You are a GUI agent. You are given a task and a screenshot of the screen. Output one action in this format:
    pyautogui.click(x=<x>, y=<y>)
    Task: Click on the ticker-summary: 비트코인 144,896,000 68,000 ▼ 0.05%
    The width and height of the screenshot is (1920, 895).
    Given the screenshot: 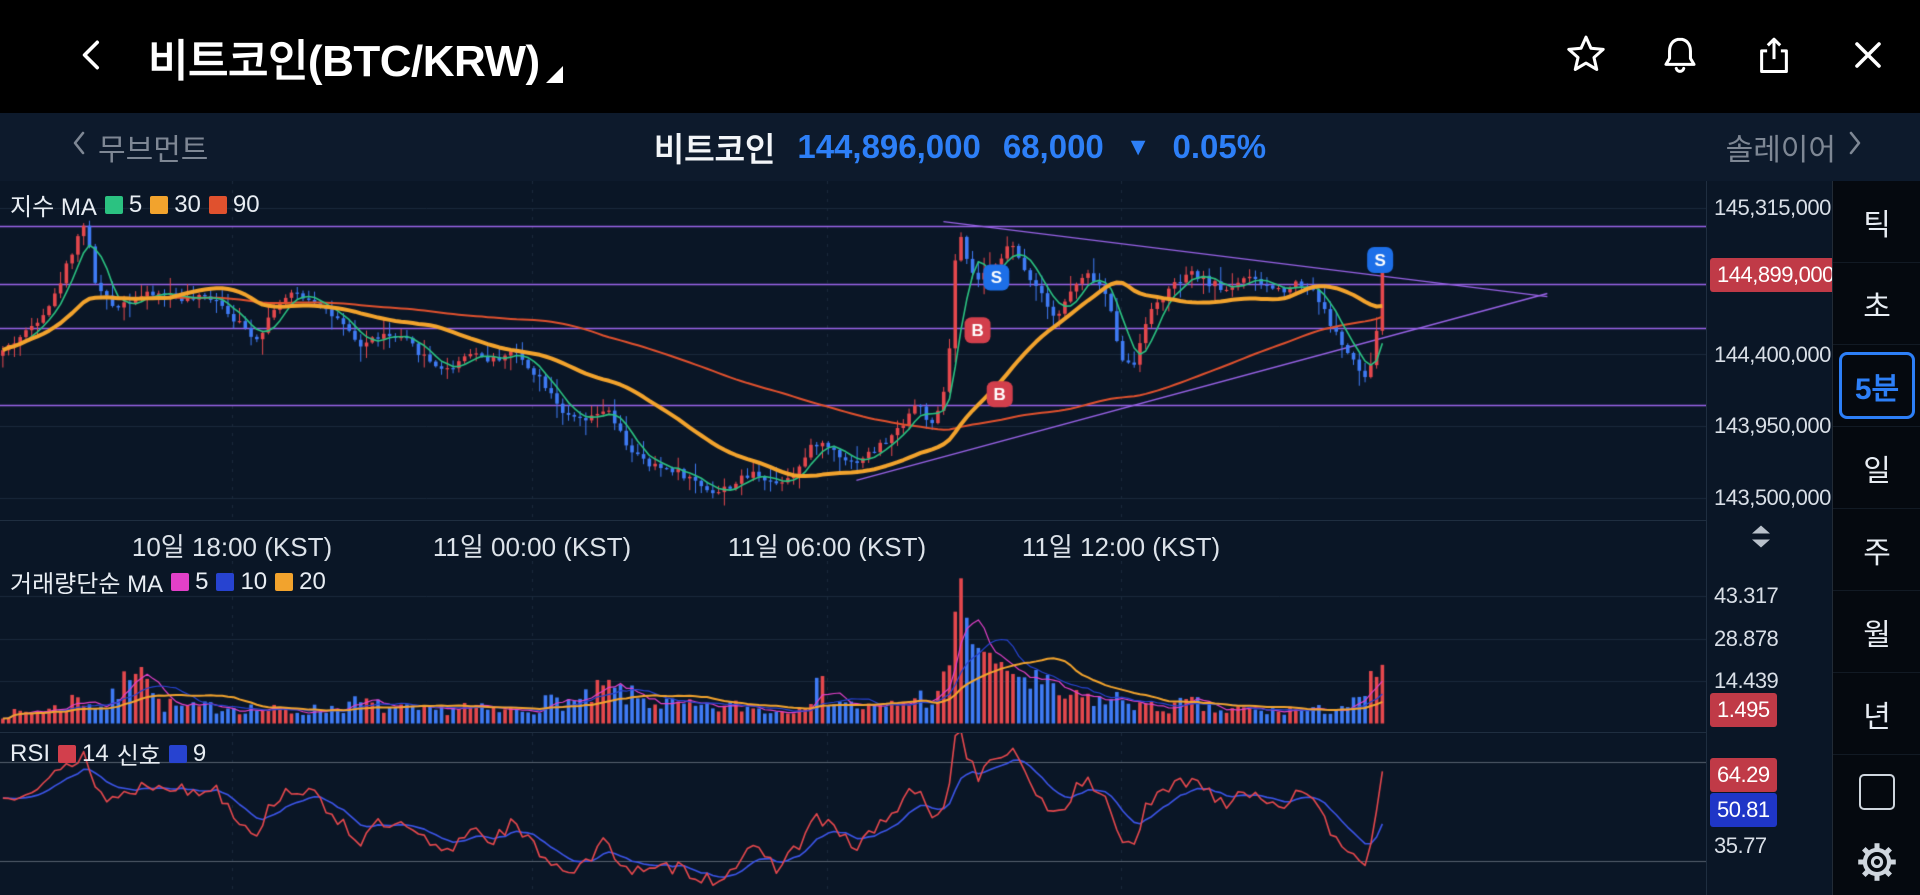 What is the action you would take?
    pyautogui.click(x=960, y=147)
    